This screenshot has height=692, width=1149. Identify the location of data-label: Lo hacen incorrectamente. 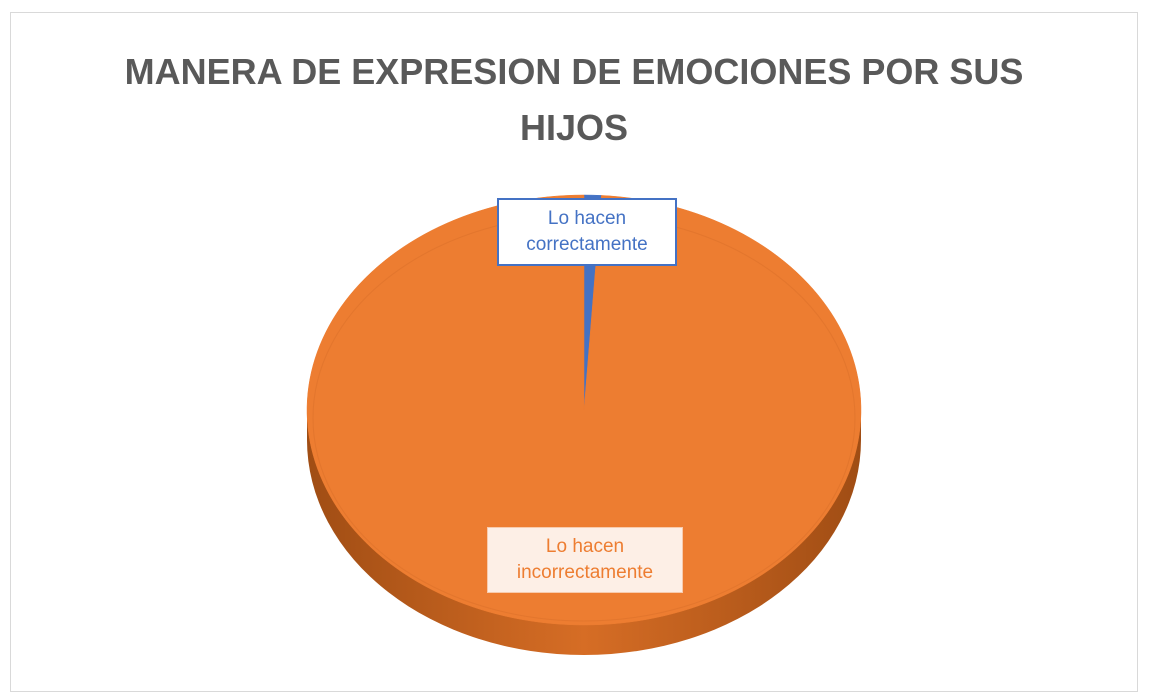
(585, 560).